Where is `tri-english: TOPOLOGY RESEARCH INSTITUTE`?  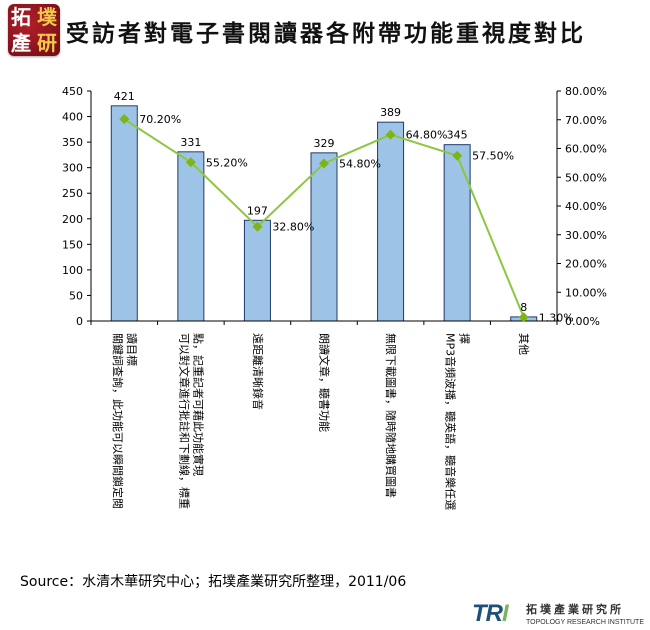 tri-english: TOPOLOGY RESEARCH INSTITUTE is located at coordinates (585, 622).